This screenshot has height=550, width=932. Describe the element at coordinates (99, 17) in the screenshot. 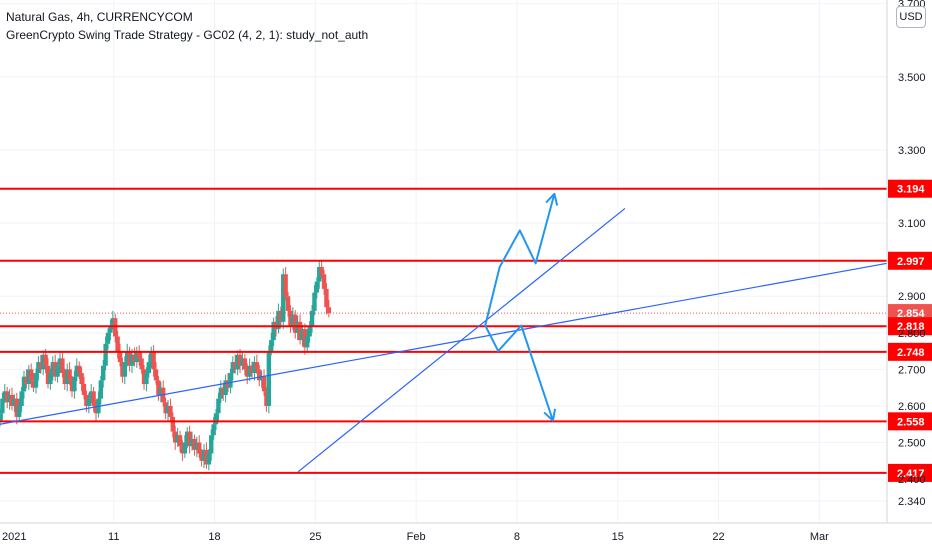

I see `symbol-title: Natural Gas, 4h, CURRENCYCOM` at that location.